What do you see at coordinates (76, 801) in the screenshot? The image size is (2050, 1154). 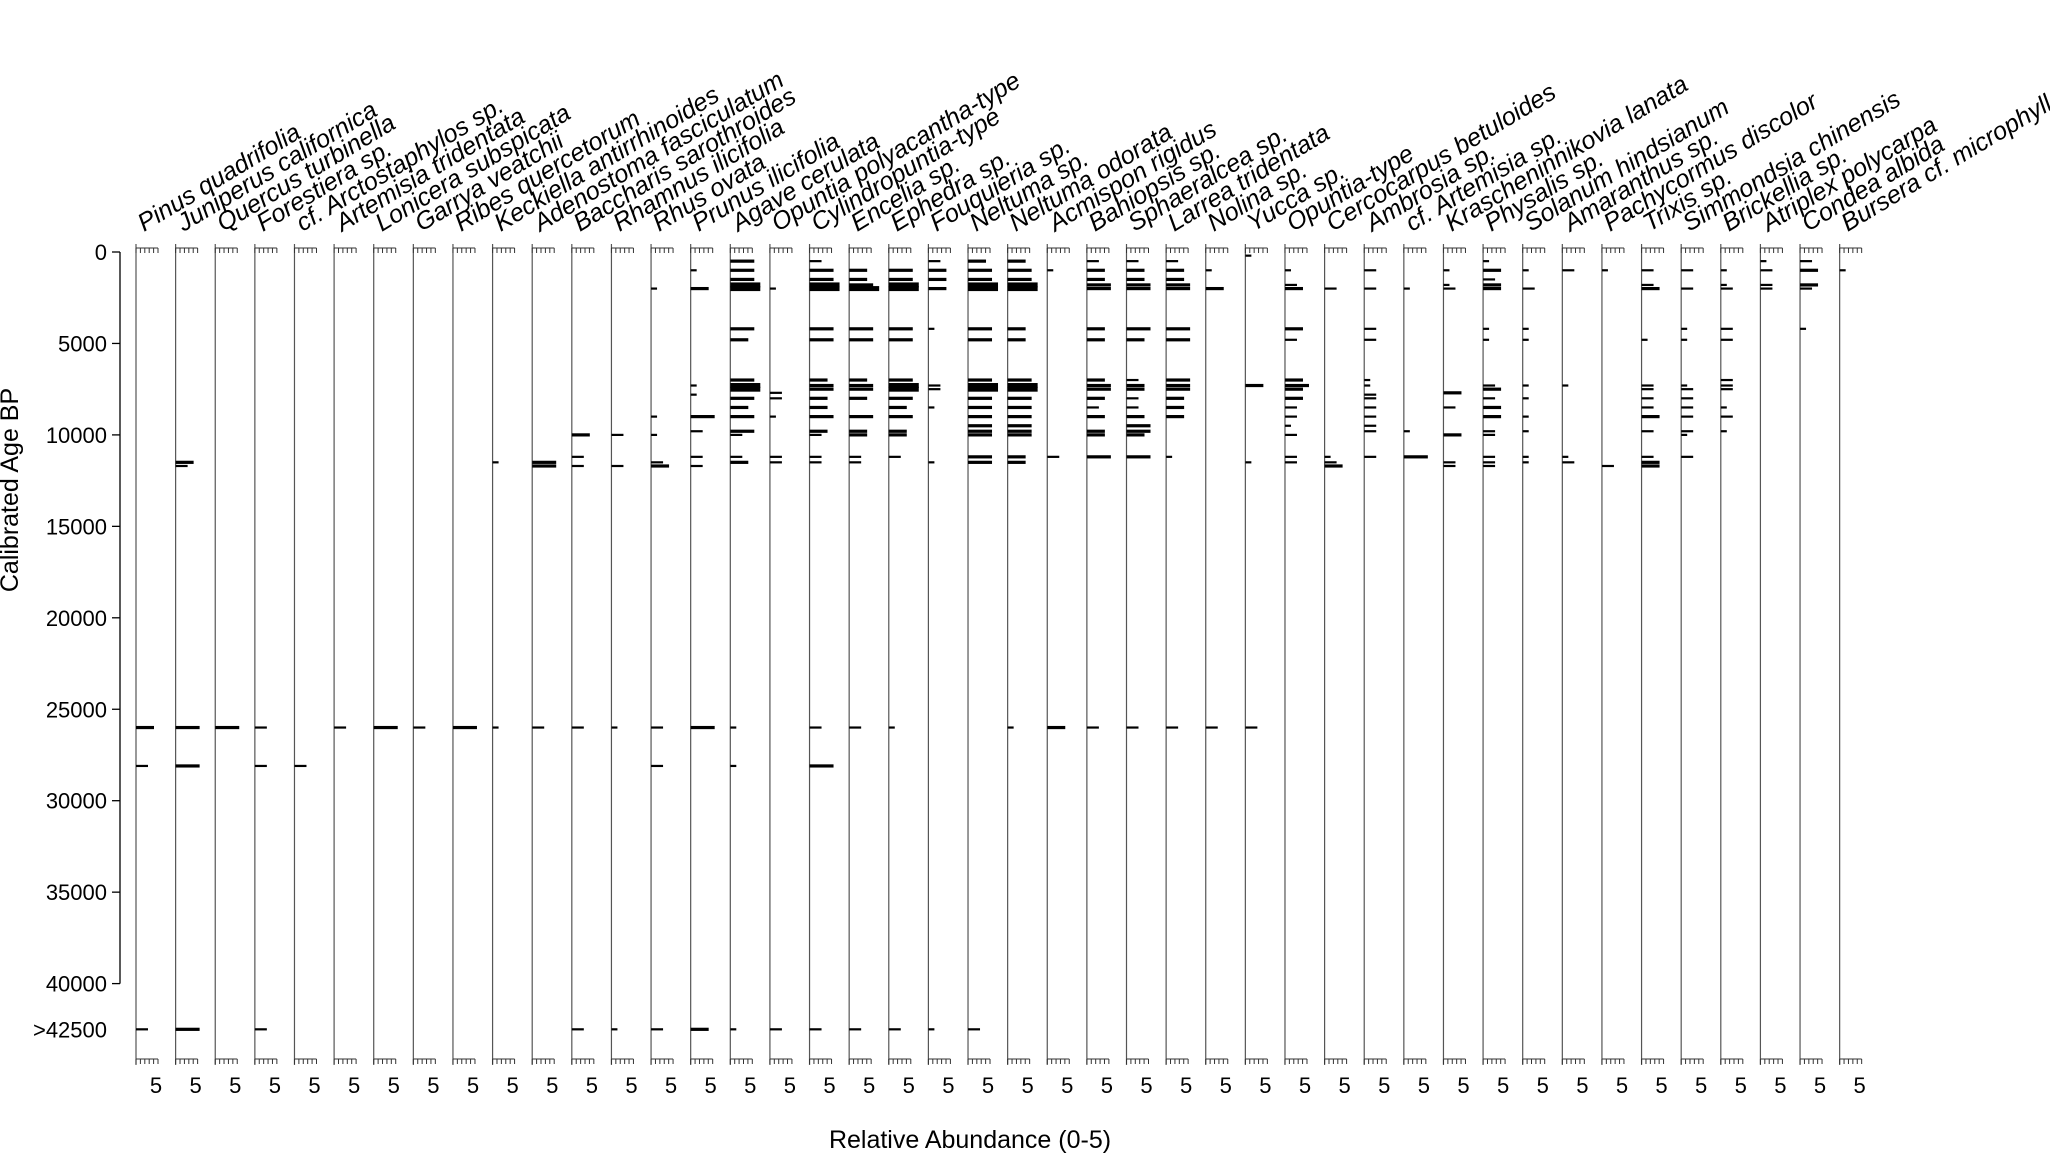 I see `y-tick-label: 30000` at bounding box center [76, 801].